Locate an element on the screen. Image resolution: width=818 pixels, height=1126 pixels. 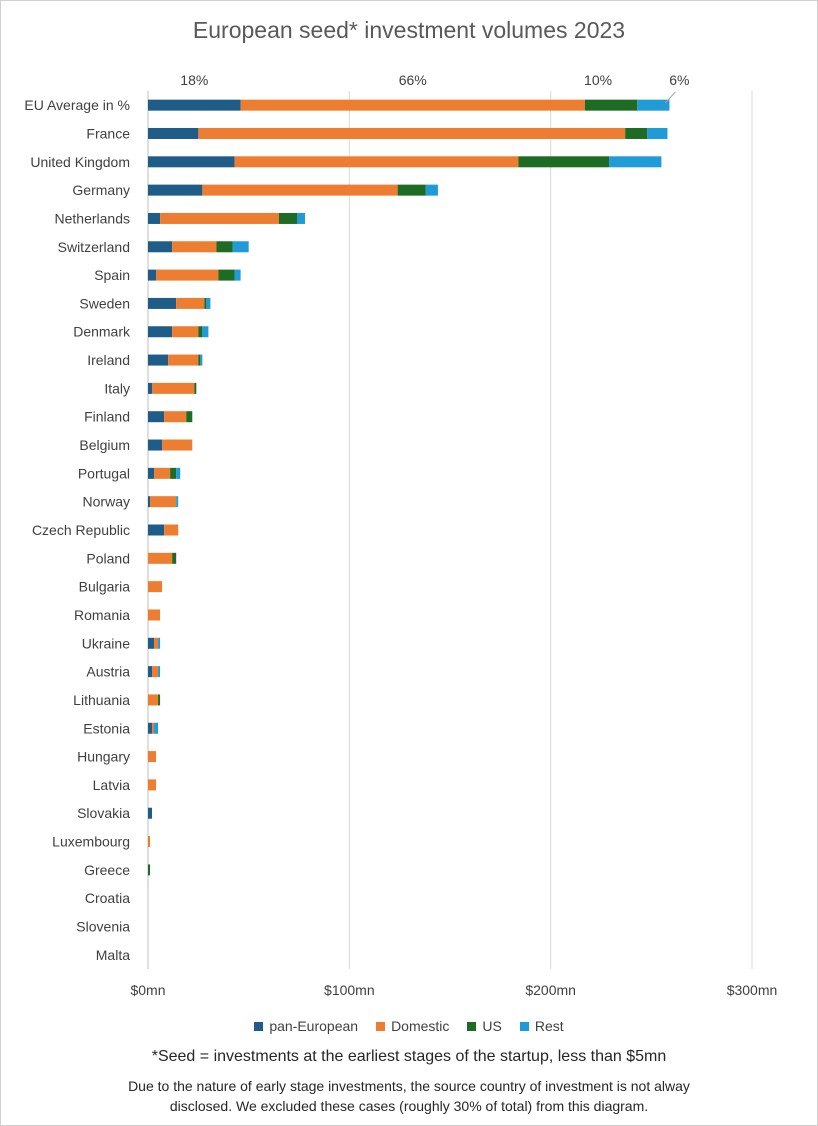
category-label: Slovakia is located at coordinates (103, 813).